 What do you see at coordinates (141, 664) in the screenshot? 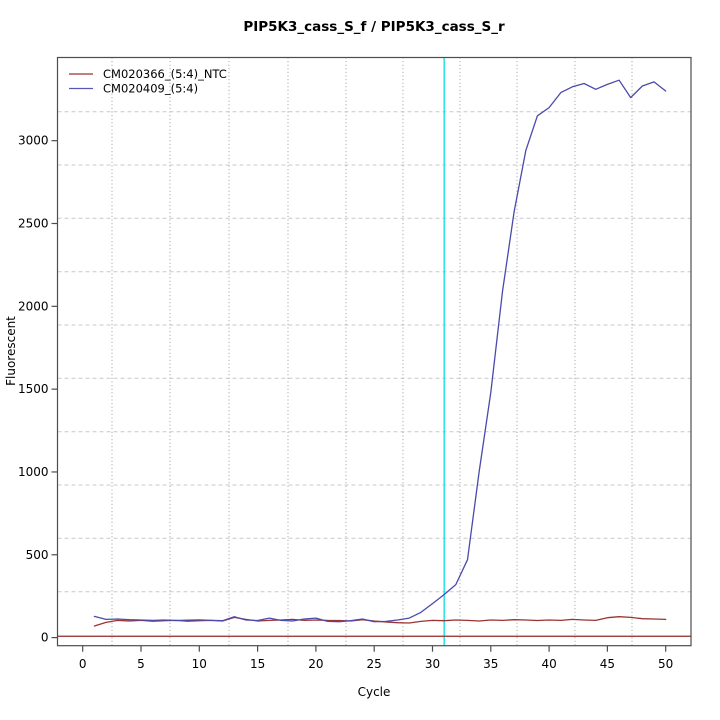
I see `x-tick-label: 5` at bounding box center [141, 664].